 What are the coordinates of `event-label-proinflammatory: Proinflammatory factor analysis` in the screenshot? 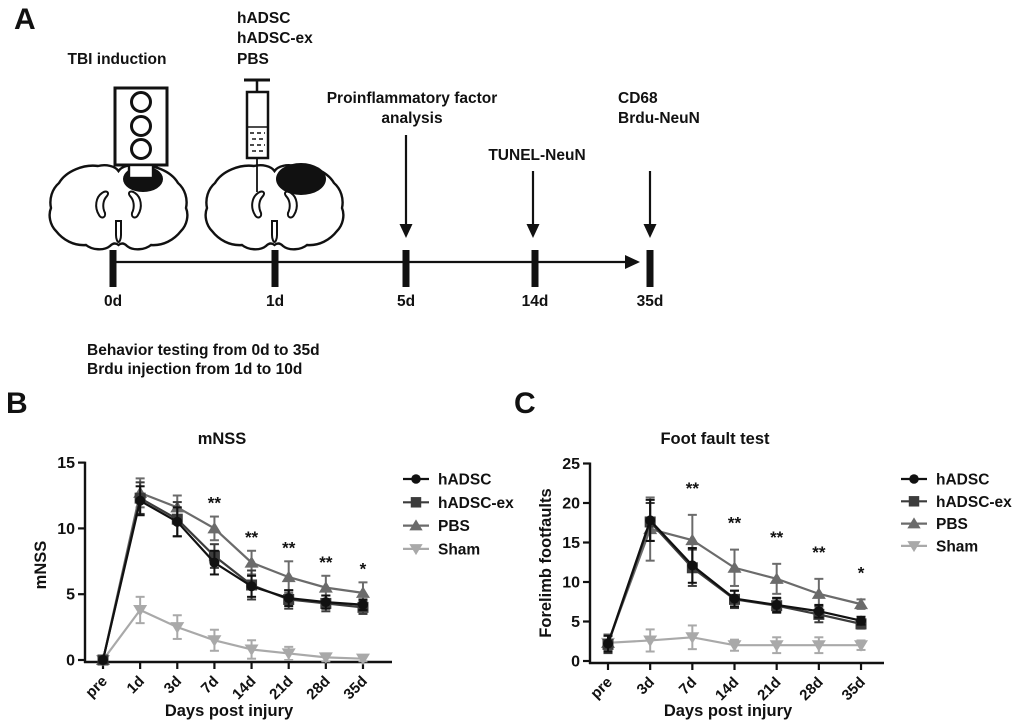 It's located at (412, 109).